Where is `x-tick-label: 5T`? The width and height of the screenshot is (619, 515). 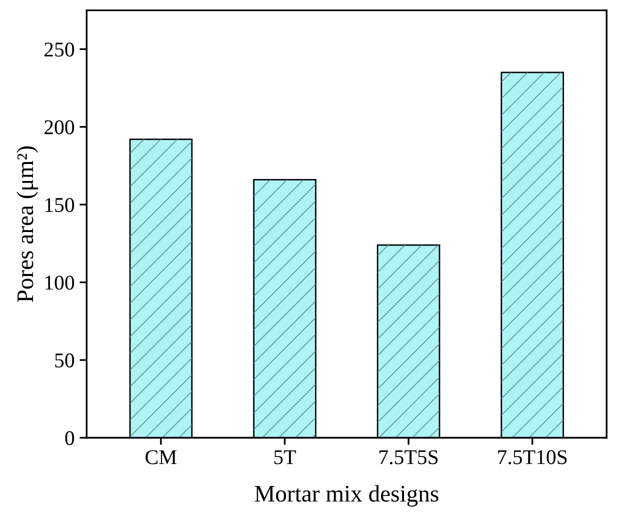
x-tick-label: 5T is located at coordinates (285, 457).